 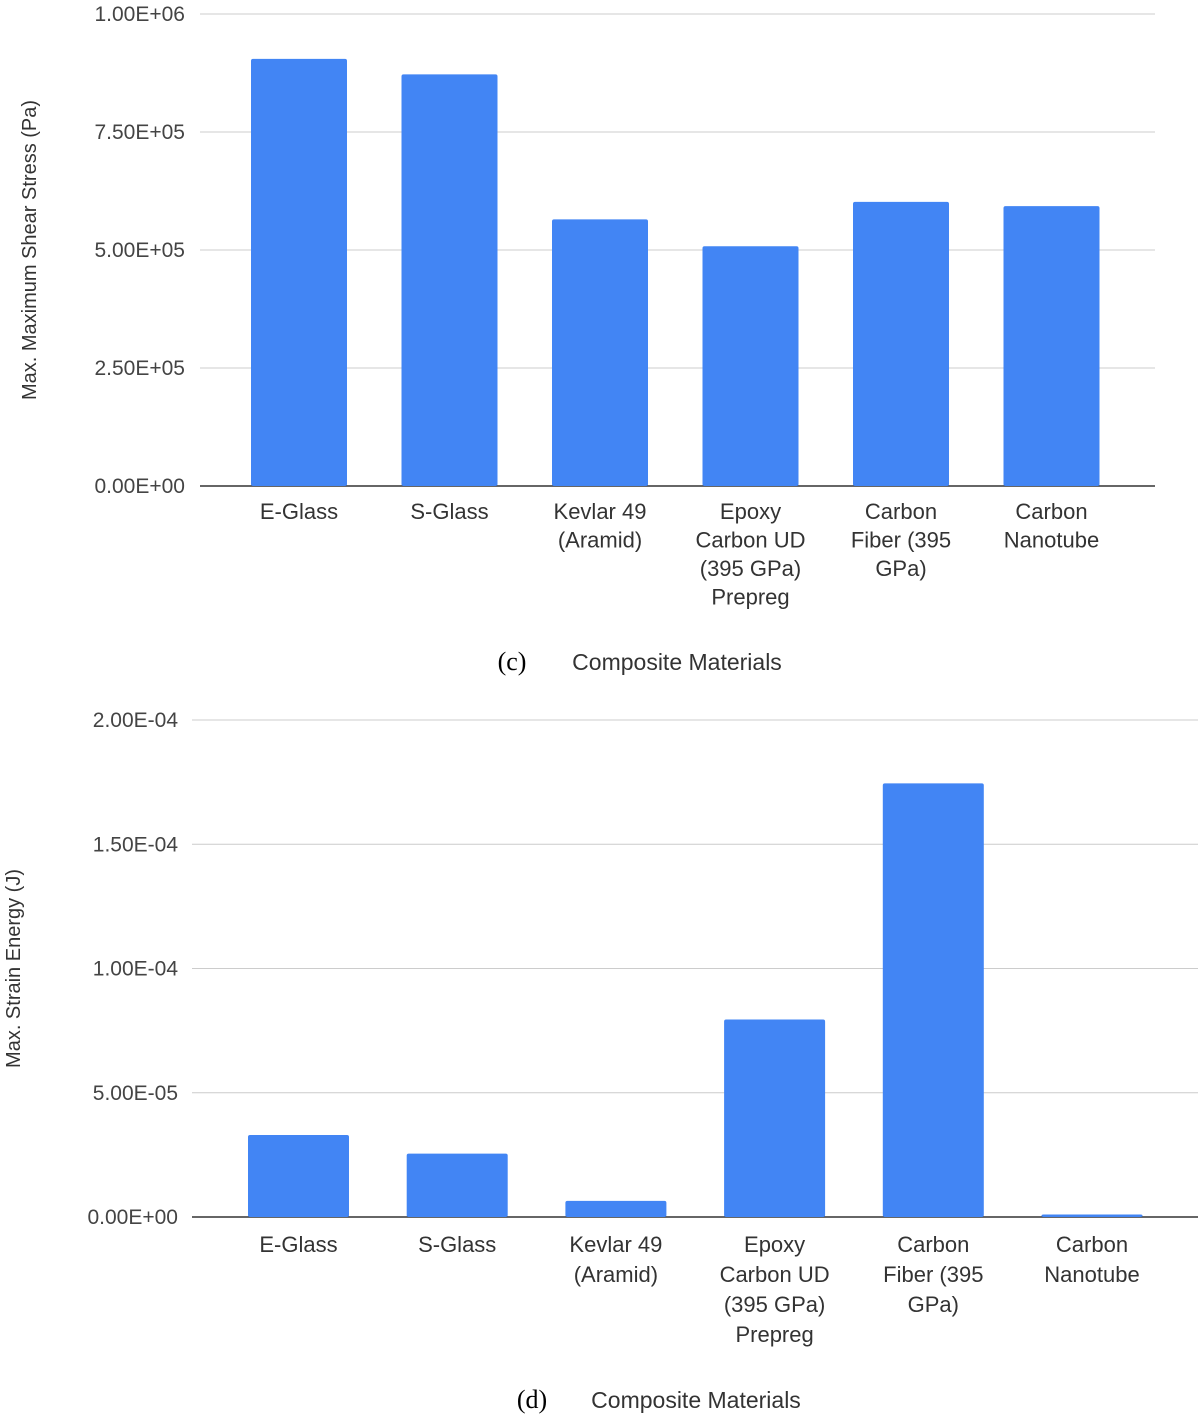 I want to click on y-axis-label: Max. Strain Energy (J), so click(x=14, y=968).